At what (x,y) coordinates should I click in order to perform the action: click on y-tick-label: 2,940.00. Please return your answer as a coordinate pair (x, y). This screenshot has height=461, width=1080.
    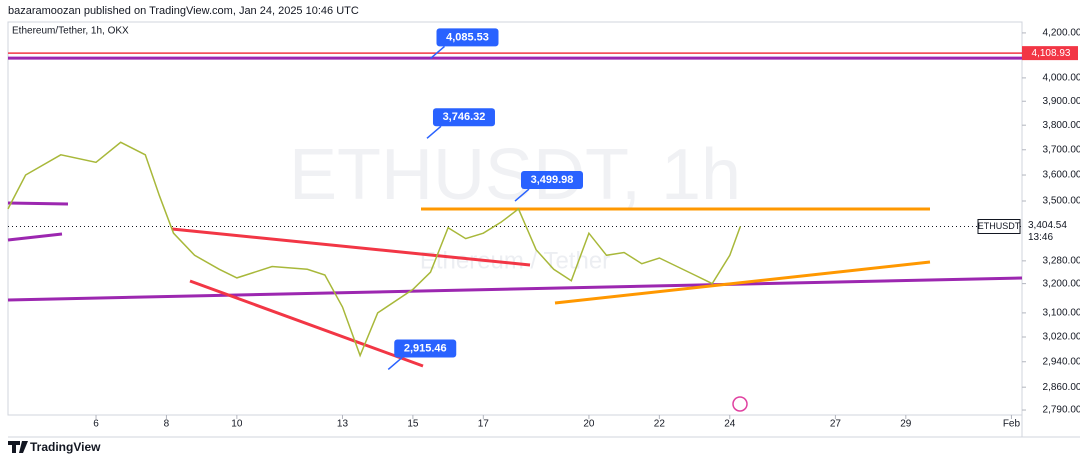
    Looking at the image, I should click on (1061, 361).